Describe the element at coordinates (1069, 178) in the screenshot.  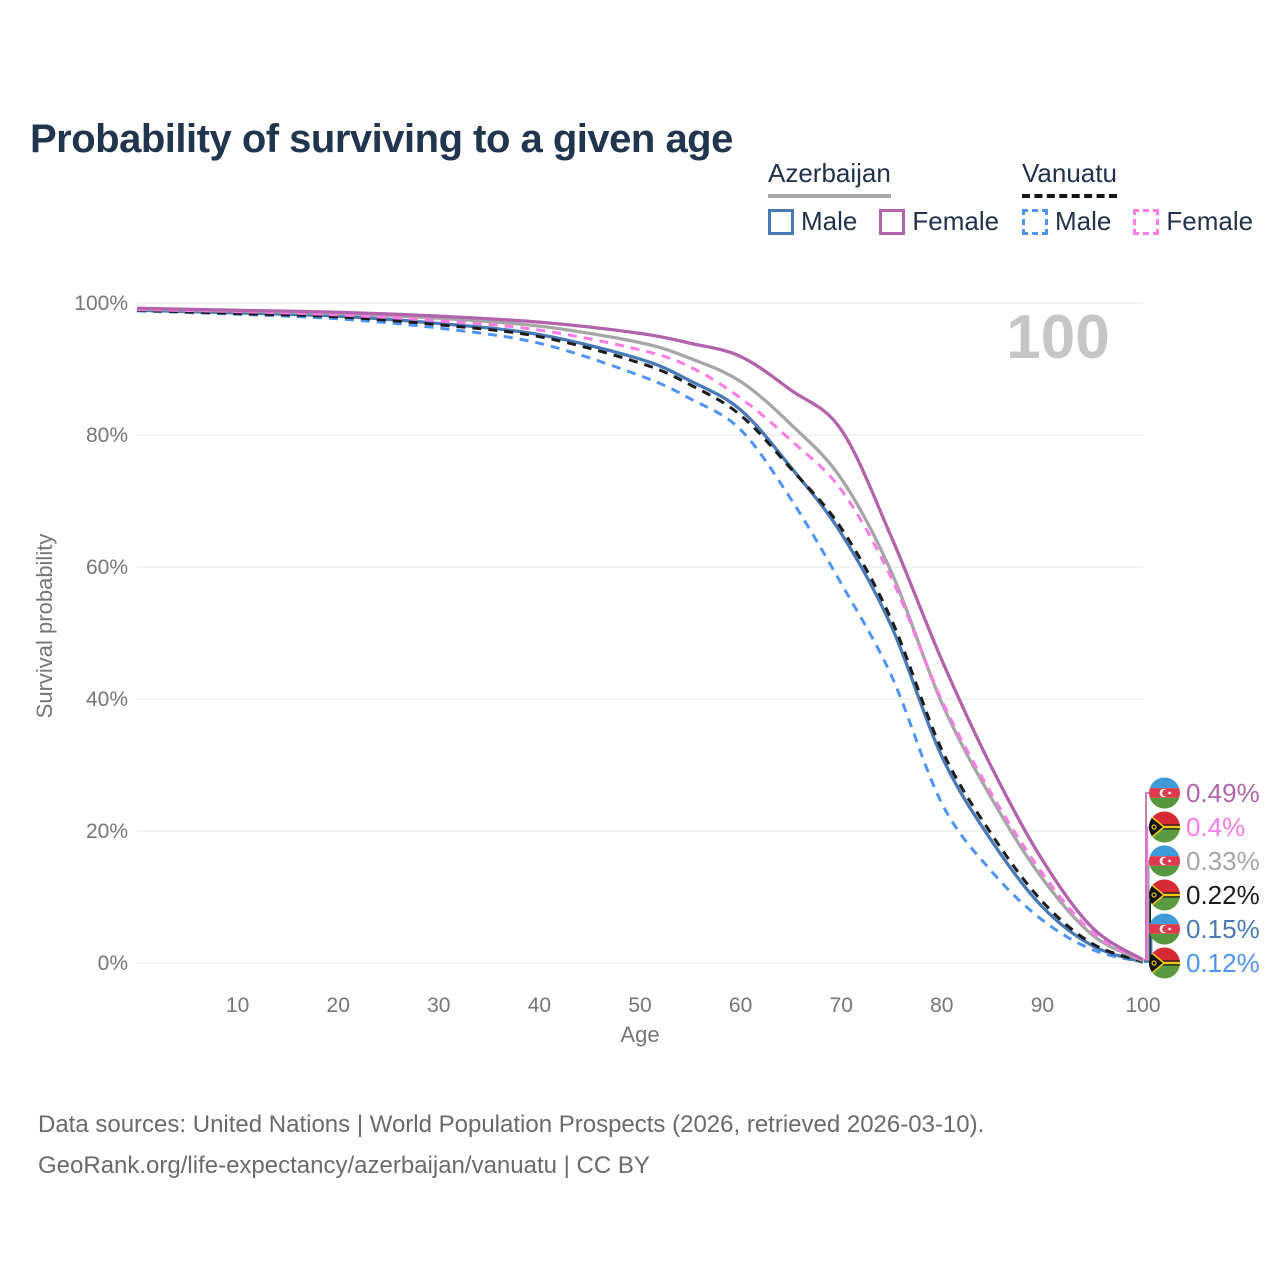
I see `legend-country-vanuatu: Vanuatu` at that location.